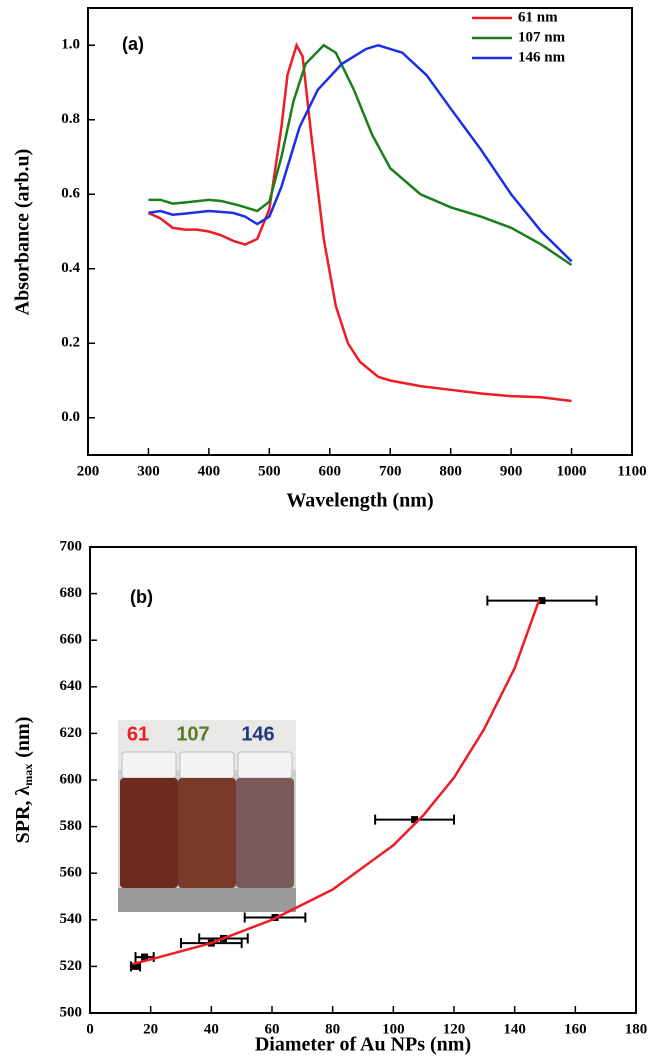 This screenshot has height=1064, width=656. What do you see at coordinates (538, 17) in the screenshot?
I see `legend-label: 61 nm` at bounding box center [538, 17].